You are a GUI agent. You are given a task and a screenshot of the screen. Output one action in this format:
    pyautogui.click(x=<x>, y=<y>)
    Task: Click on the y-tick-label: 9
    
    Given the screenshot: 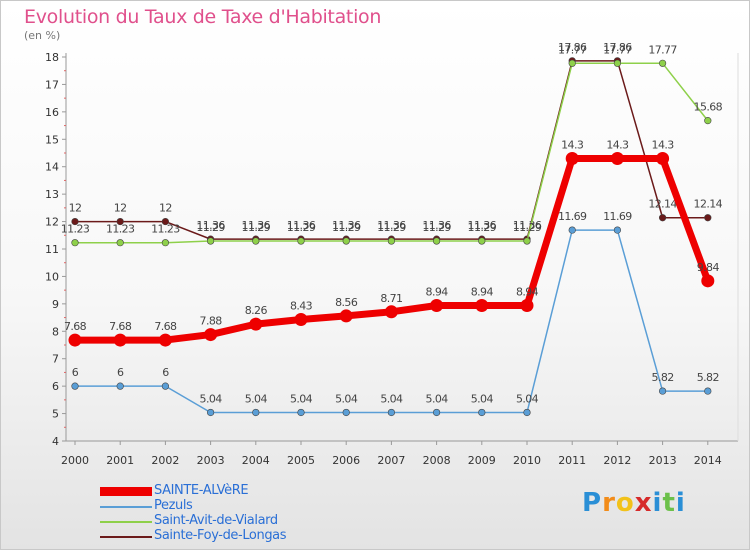 What is the action you would take?
    pyautogui.click(x=55, y=304)
    